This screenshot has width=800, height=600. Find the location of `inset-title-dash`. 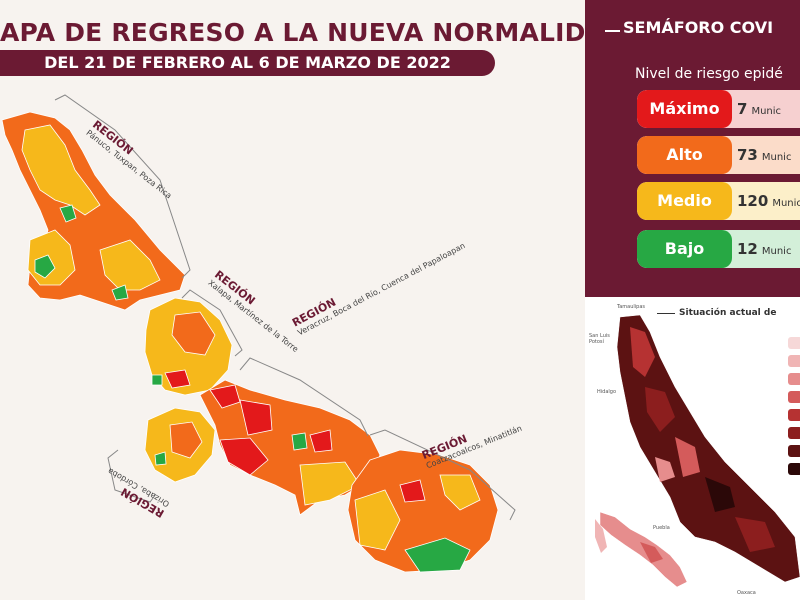

inset-title-dash is located at coordinates (666, 313).